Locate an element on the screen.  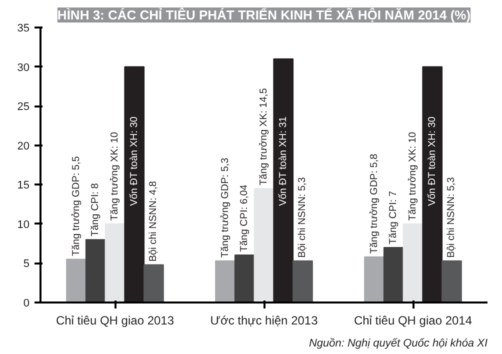
chart-title: HÌNH 3: CÁC CHỈ TIÊU PHÁT TRIỂN KINH TẾ XÃ HỘI NĂM 2014 (%) is located at coordinates (264, 15).